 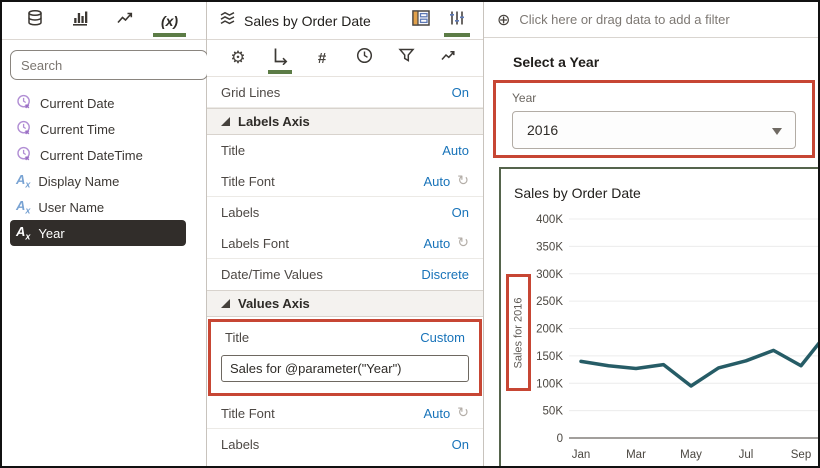 I want to click on x-tick-label: Jul, so click(x=746, y=455).